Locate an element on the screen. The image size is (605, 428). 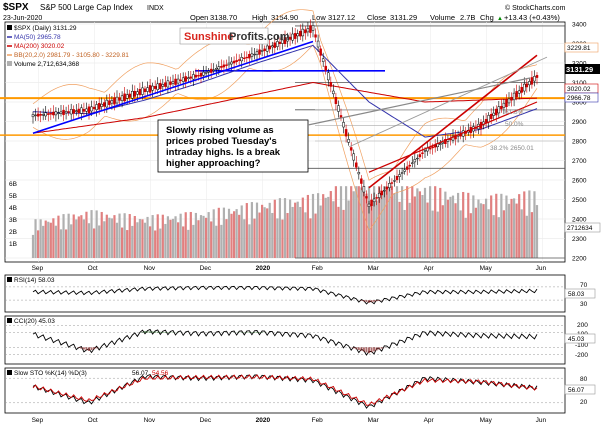
bottom-x-axis: Sep Oct Nov Dec 2020 Feb Mar Apr May Jun is located at coordinates (289, 420).